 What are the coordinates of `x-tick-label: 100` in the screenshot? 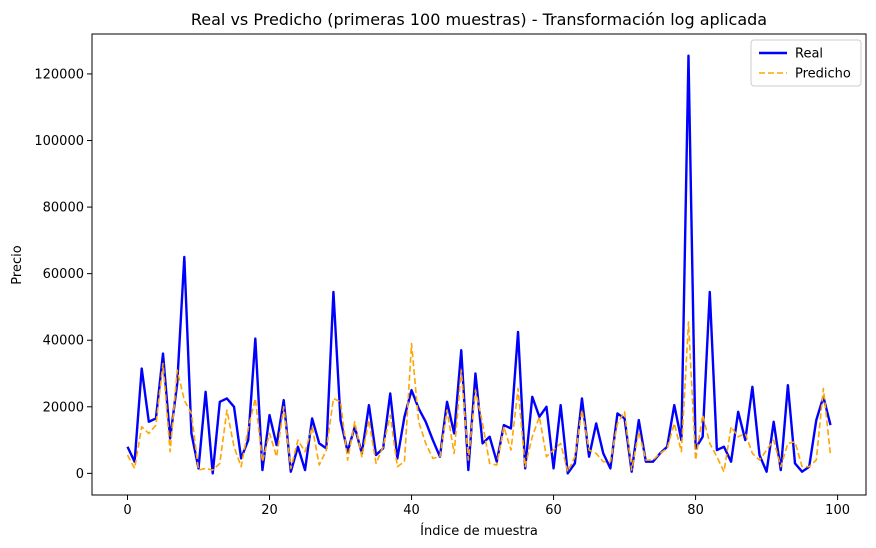 It's located at (837, 510).